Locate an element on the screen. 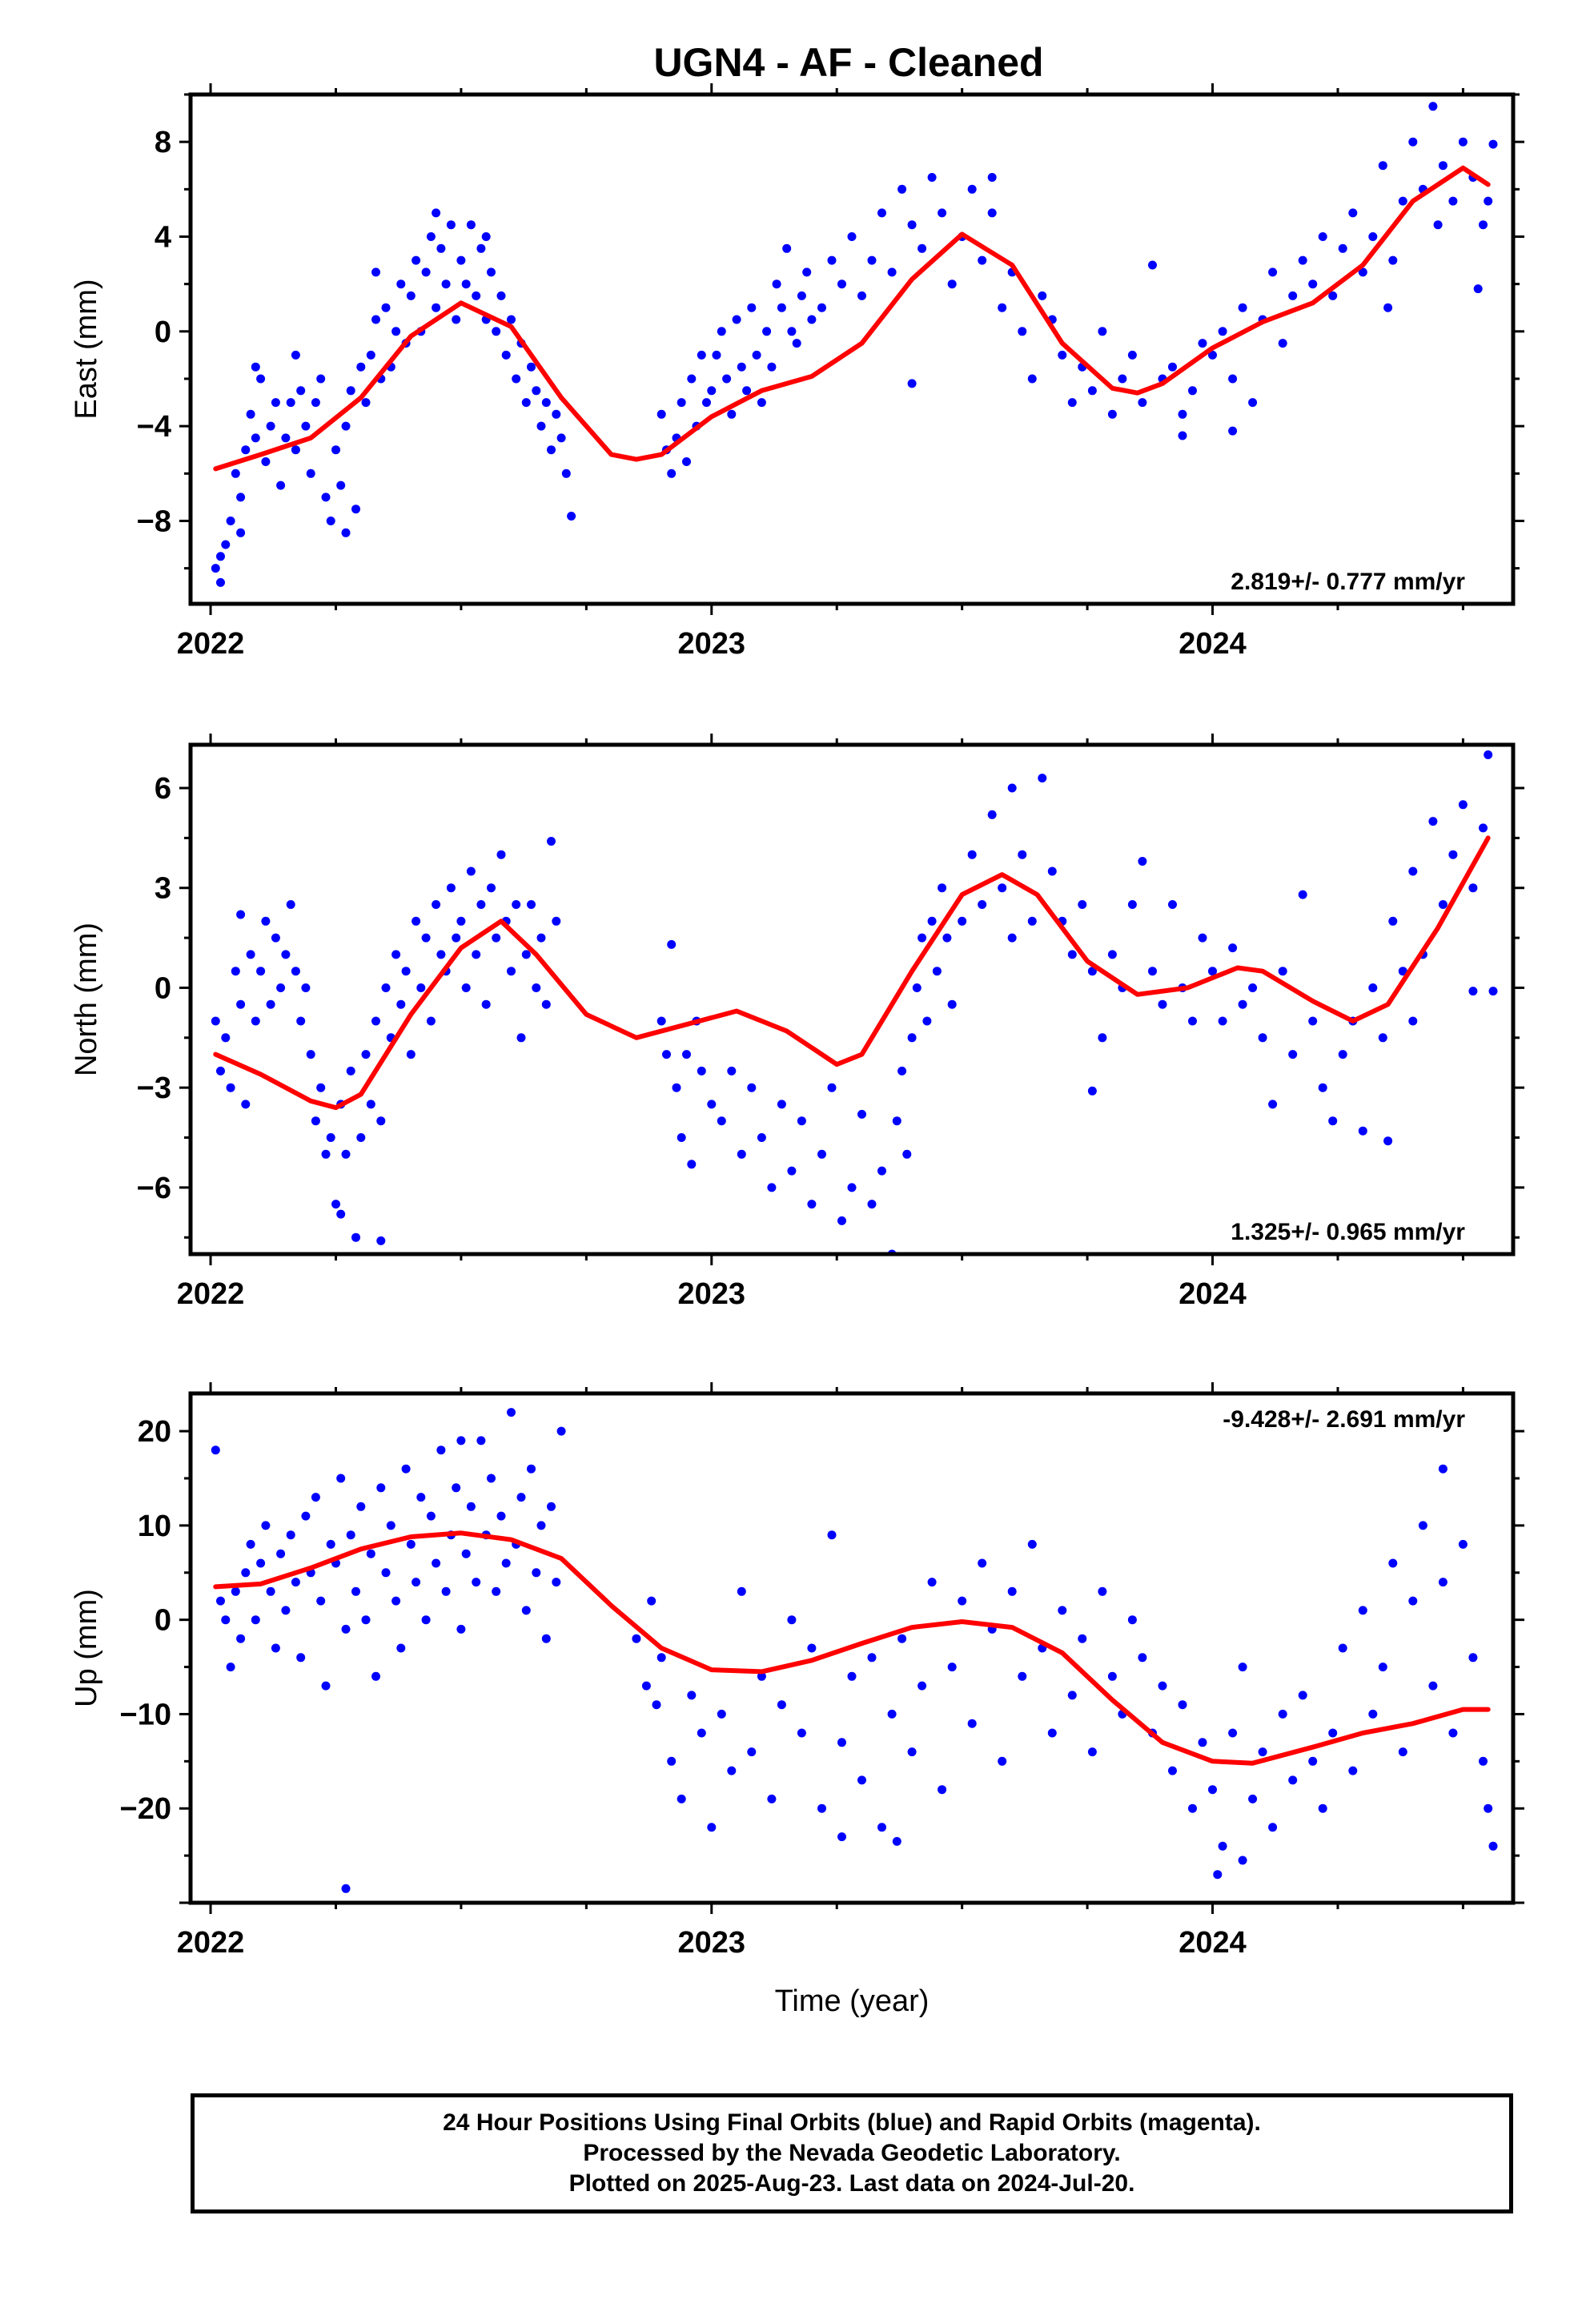  east-ytick-label-8: 8 is located at coordinates (163, 142).